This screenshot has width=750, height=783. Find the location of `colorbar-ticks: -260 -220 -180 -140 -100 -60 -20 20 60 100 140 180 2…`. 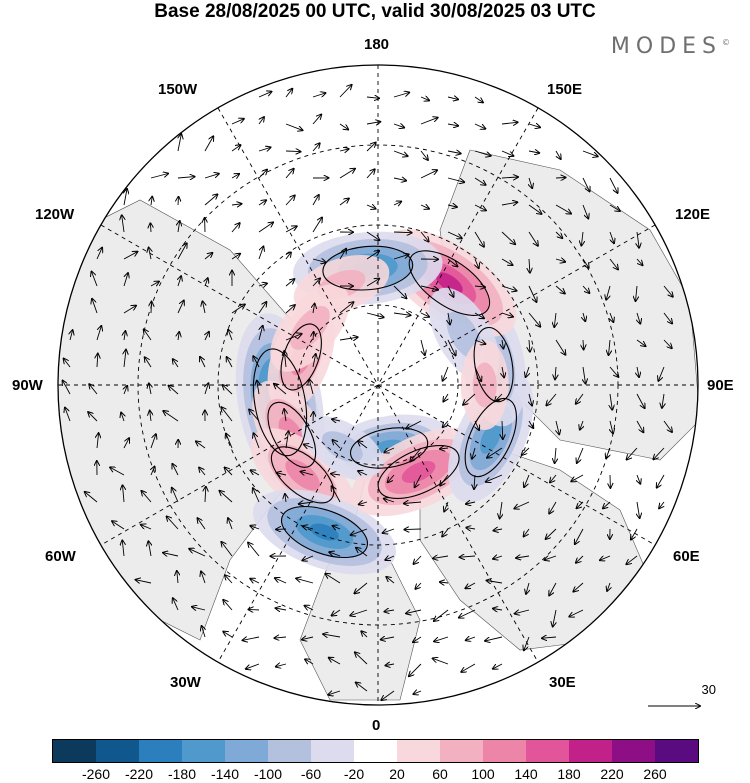

colorbar-ticks: -260 -220 -180 -140 -100 -60 -20 20 60 100 140 180 2… is located at coordinates (377, 774).